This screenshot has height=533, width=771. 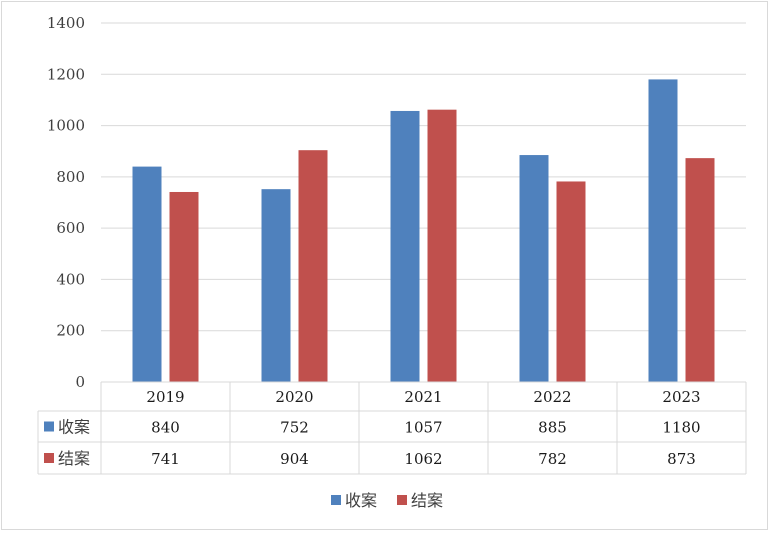 What do you see at coordinates (423, 397) in the screenshot?
I see `x-tick-label: 2021` at bounding box center [423, 397].